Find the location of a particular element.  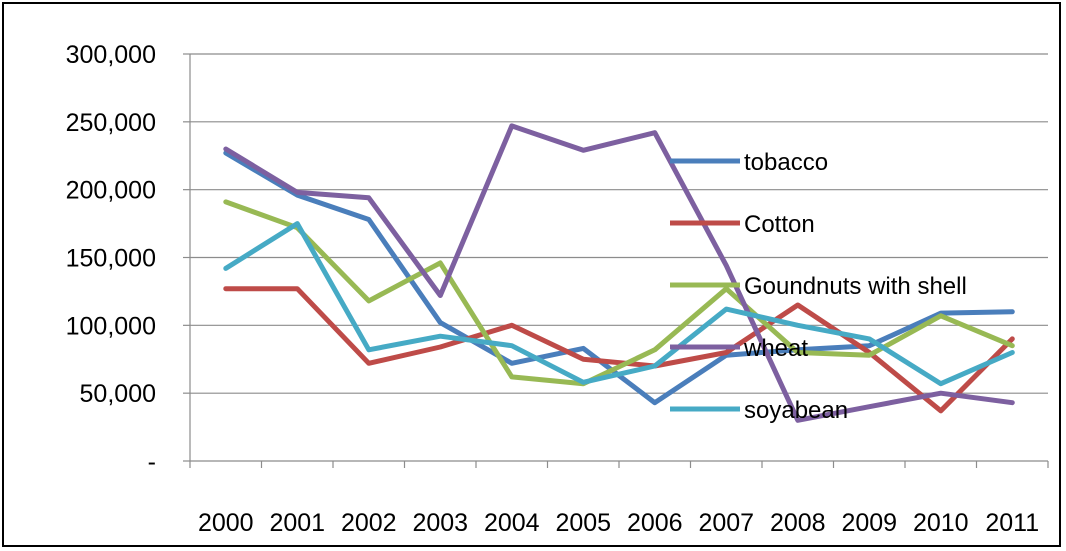

x-tick-label: 2007 is located at coordinates (726, 523).